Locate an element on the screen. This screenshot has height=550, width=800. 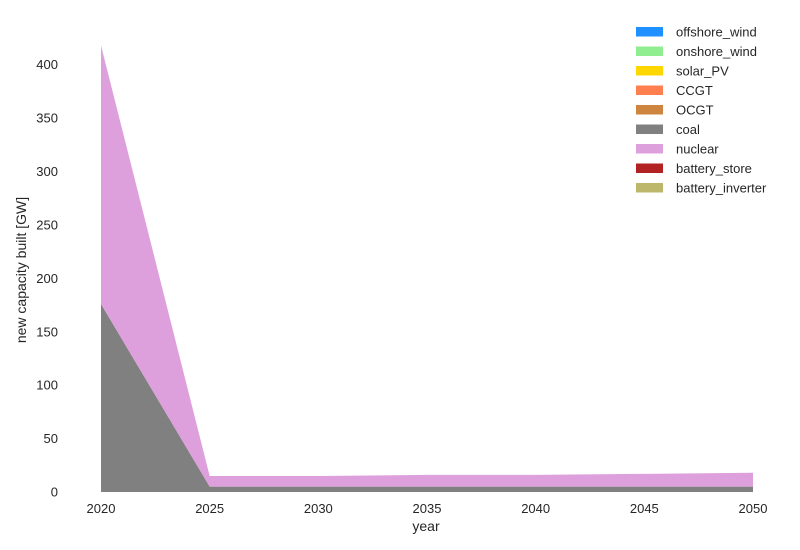
x-axis-ticks: 2020 2025 2030 2035 2040 2045 2050 is located at coordinates (427, 508).